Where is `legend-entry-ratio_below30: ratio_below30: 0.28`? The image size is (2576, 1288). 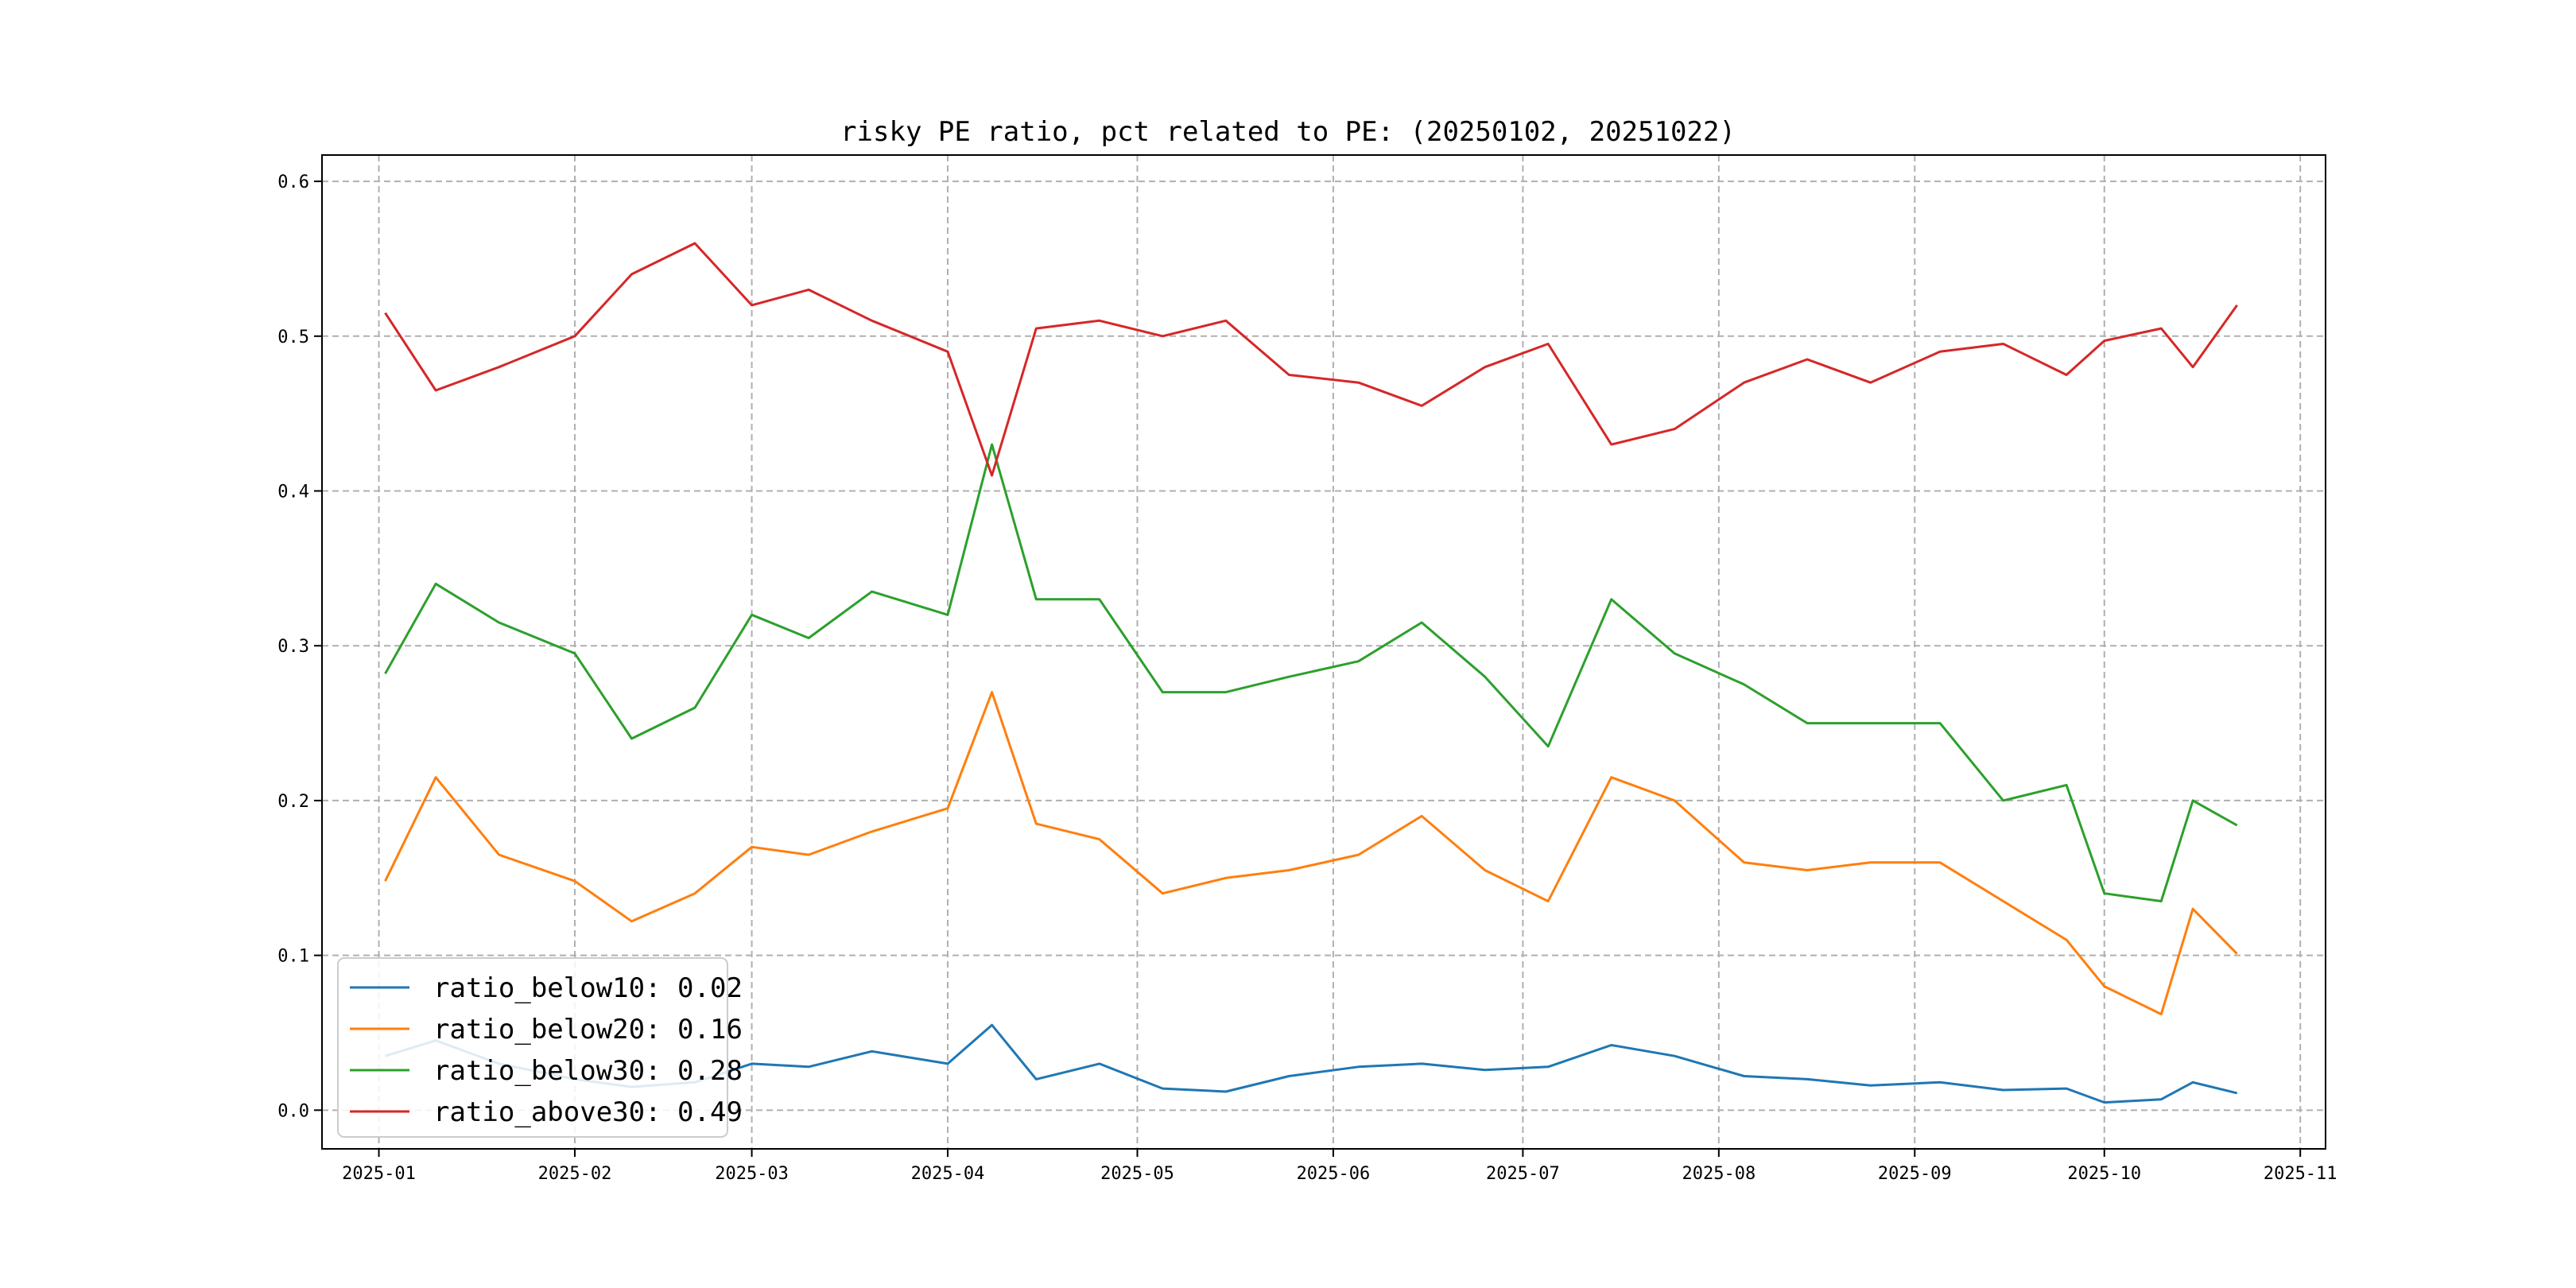
legend-entry-ratio_below30: ratio_below30: 0.28 is located at coordinates (588, 1071).